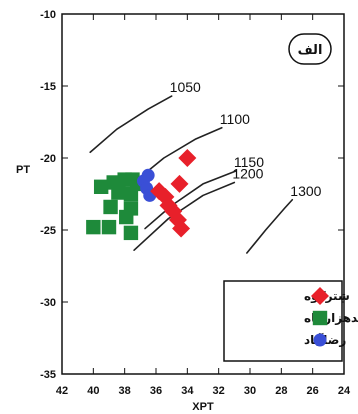  Describe the element at coordinates (247, 173) in the screenshot. I see `isotherm-label-1200: 1200` at that location.